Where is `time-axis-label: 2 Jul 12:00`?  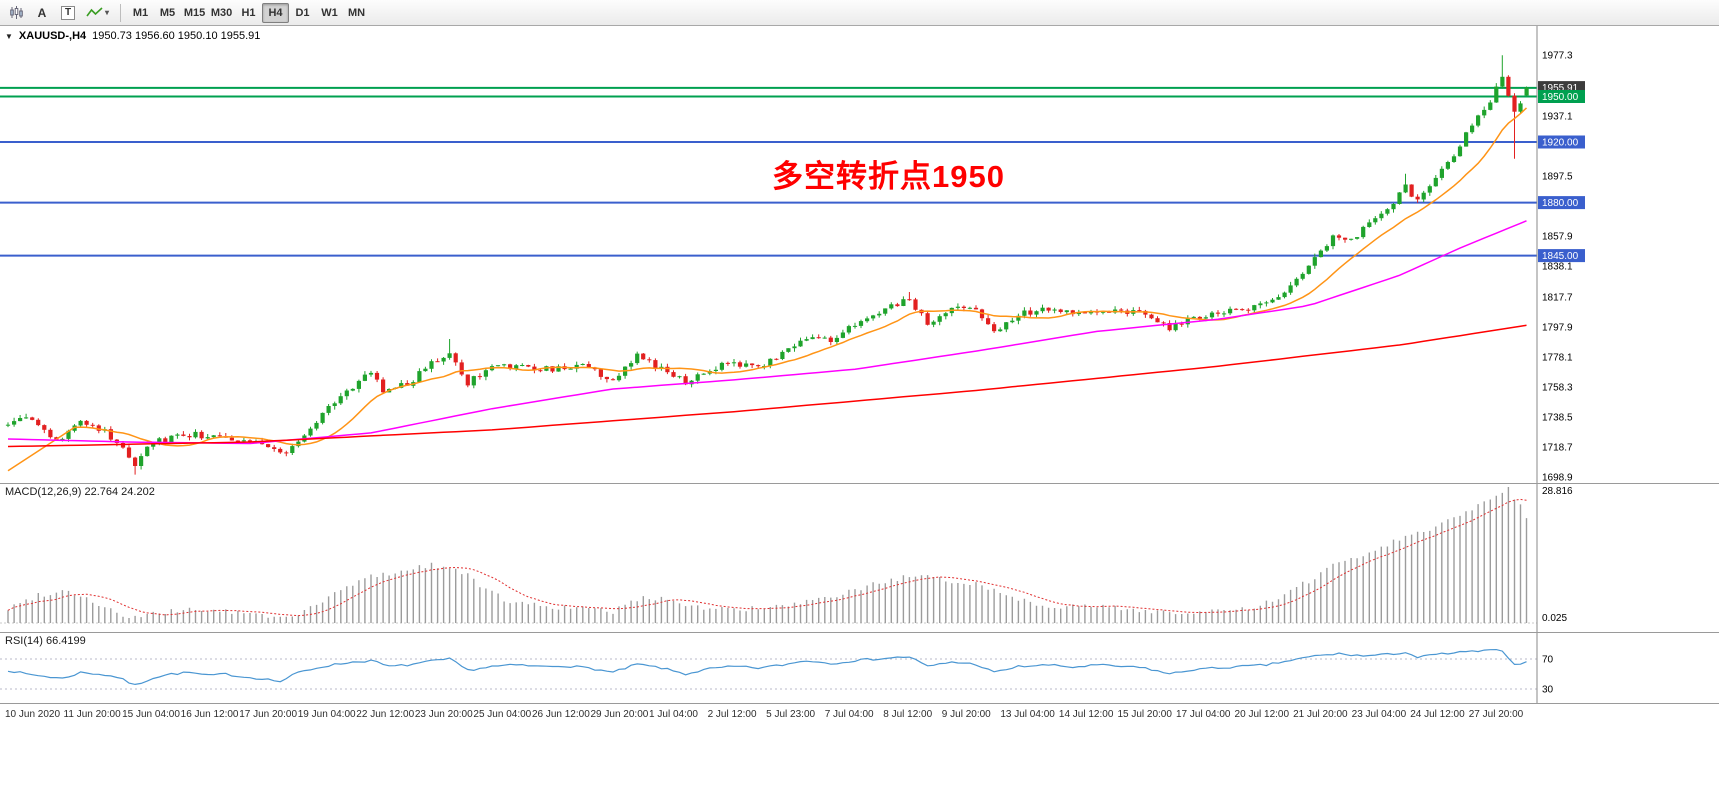 time-axis-label: 2 Jul 12:00 is located at coordinates (732, 714).